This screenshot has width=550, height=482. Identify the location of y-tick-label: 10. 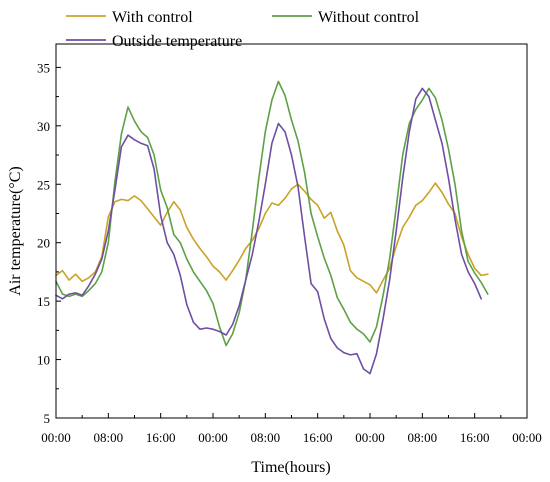
(43, 360).